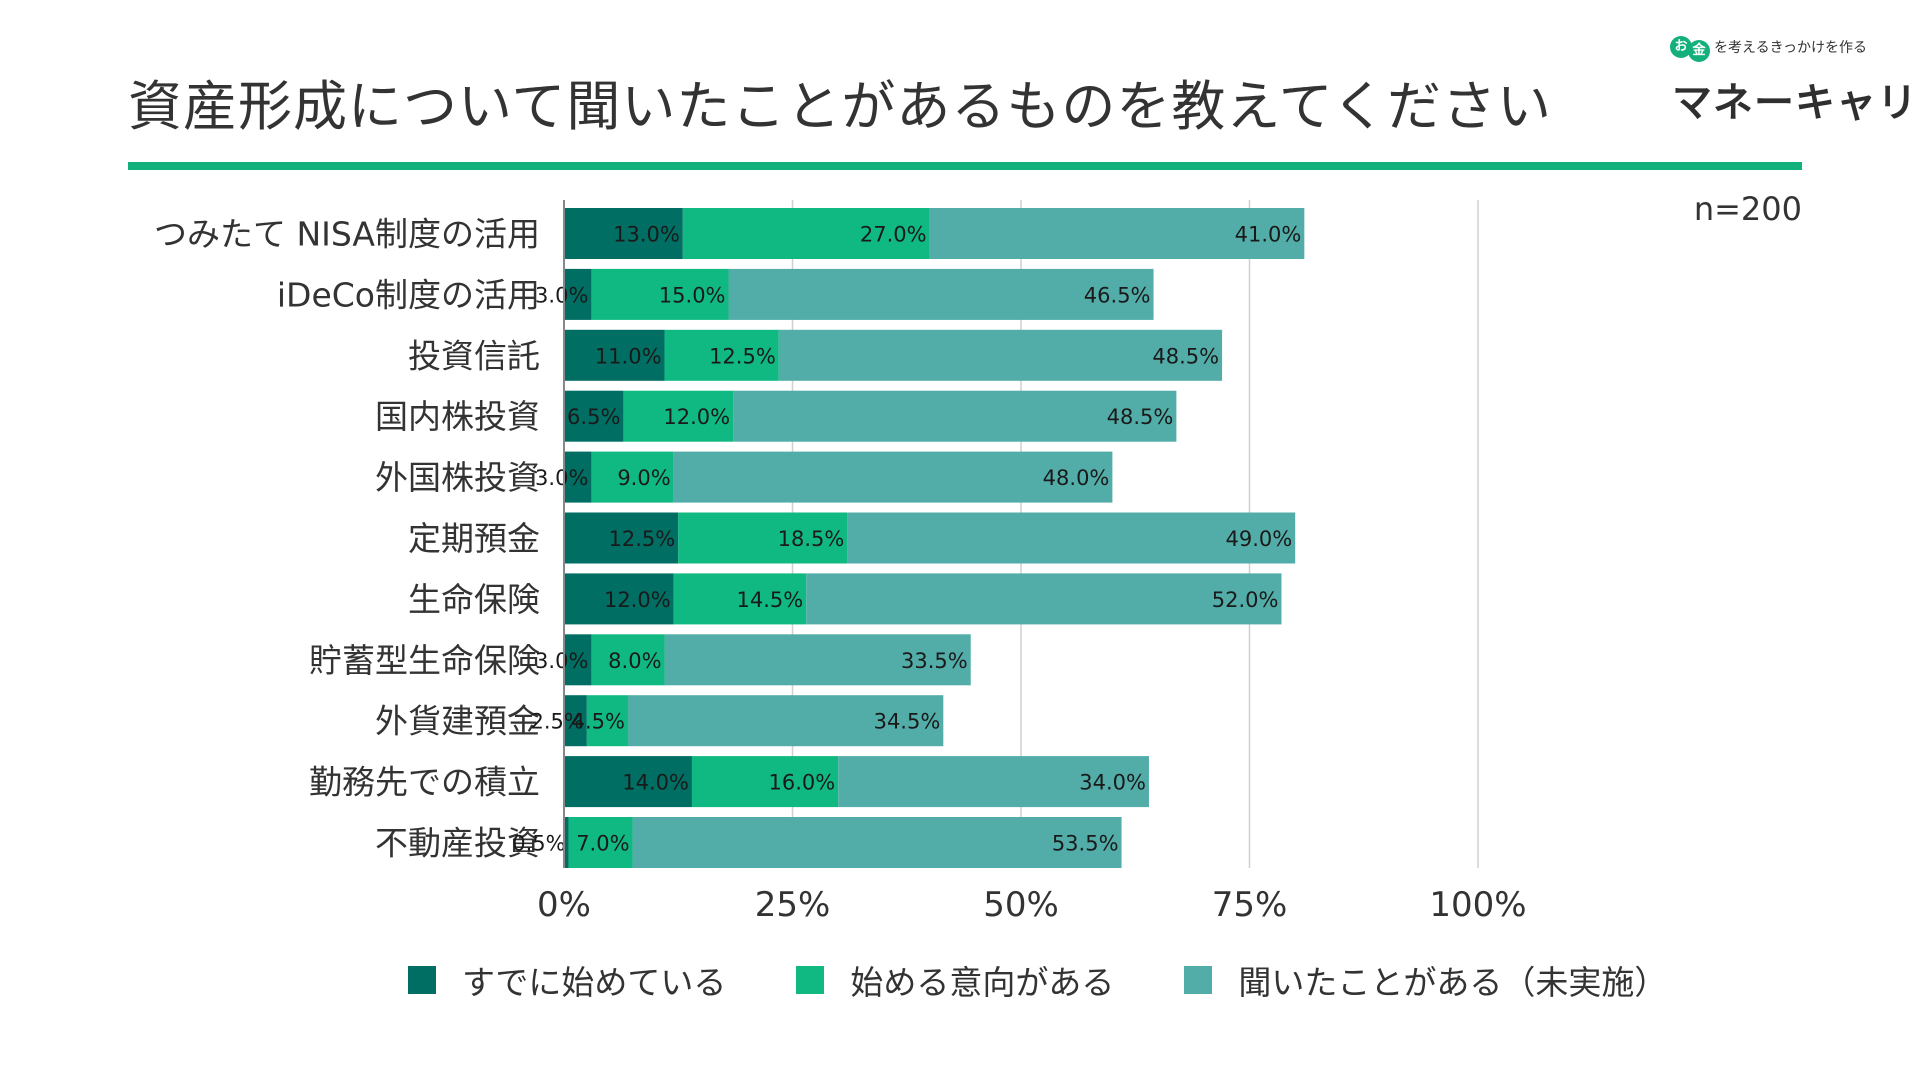 The image size is (1920, 1080). Describe the element at coordinates (801, 783) in the screenshot. I see `data-label: 16.0%` at that location.